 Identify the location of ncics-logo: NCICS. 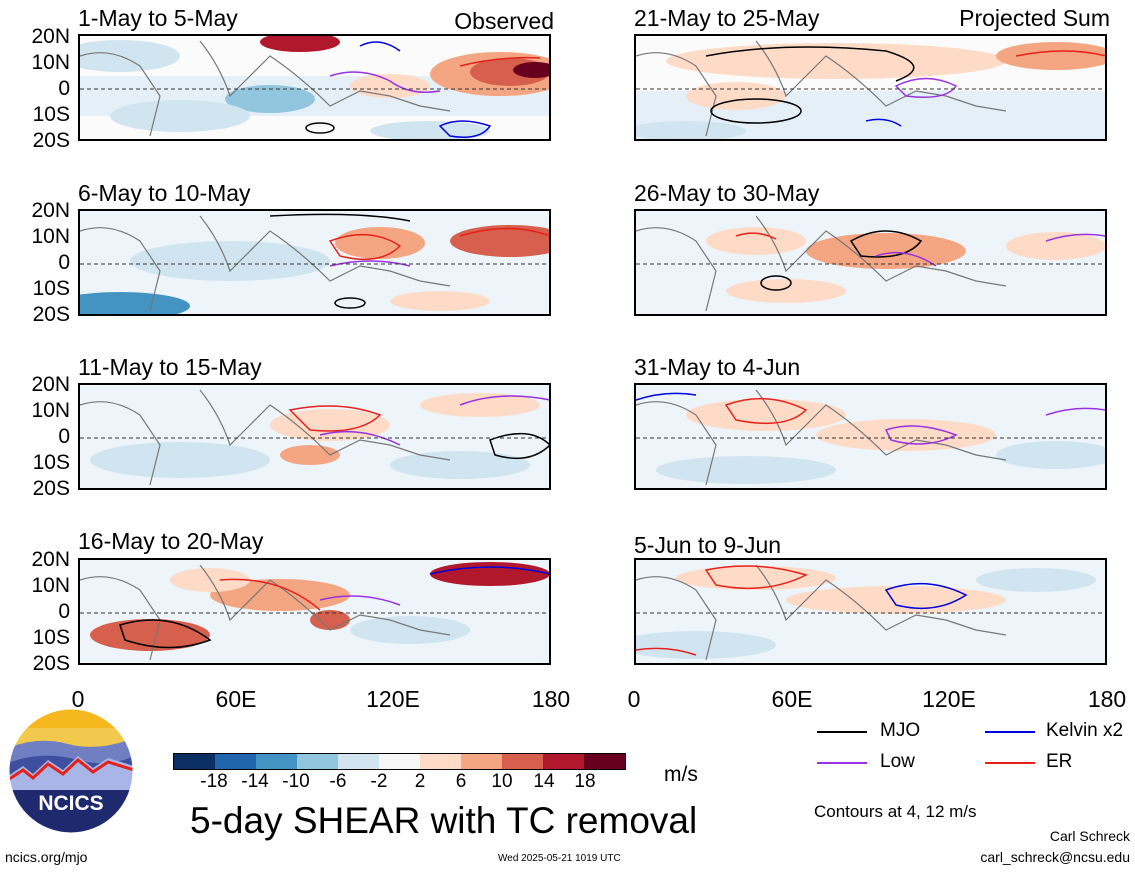
(71, 771).